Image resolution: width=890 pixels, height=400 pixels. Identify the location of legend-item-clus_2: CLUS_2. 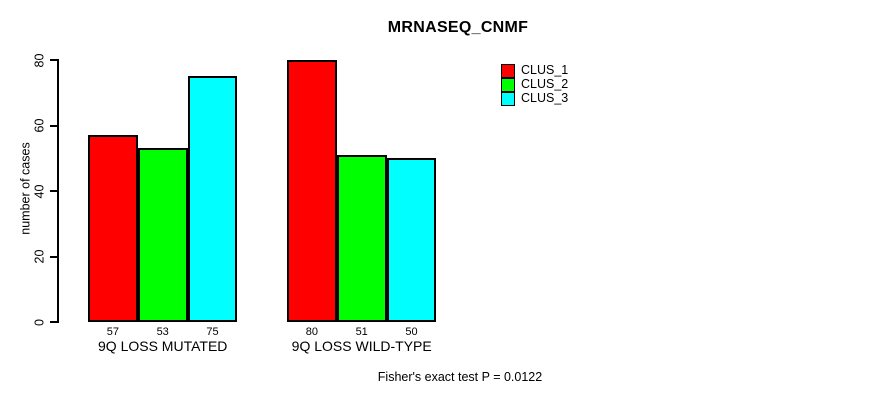
(535, 84).